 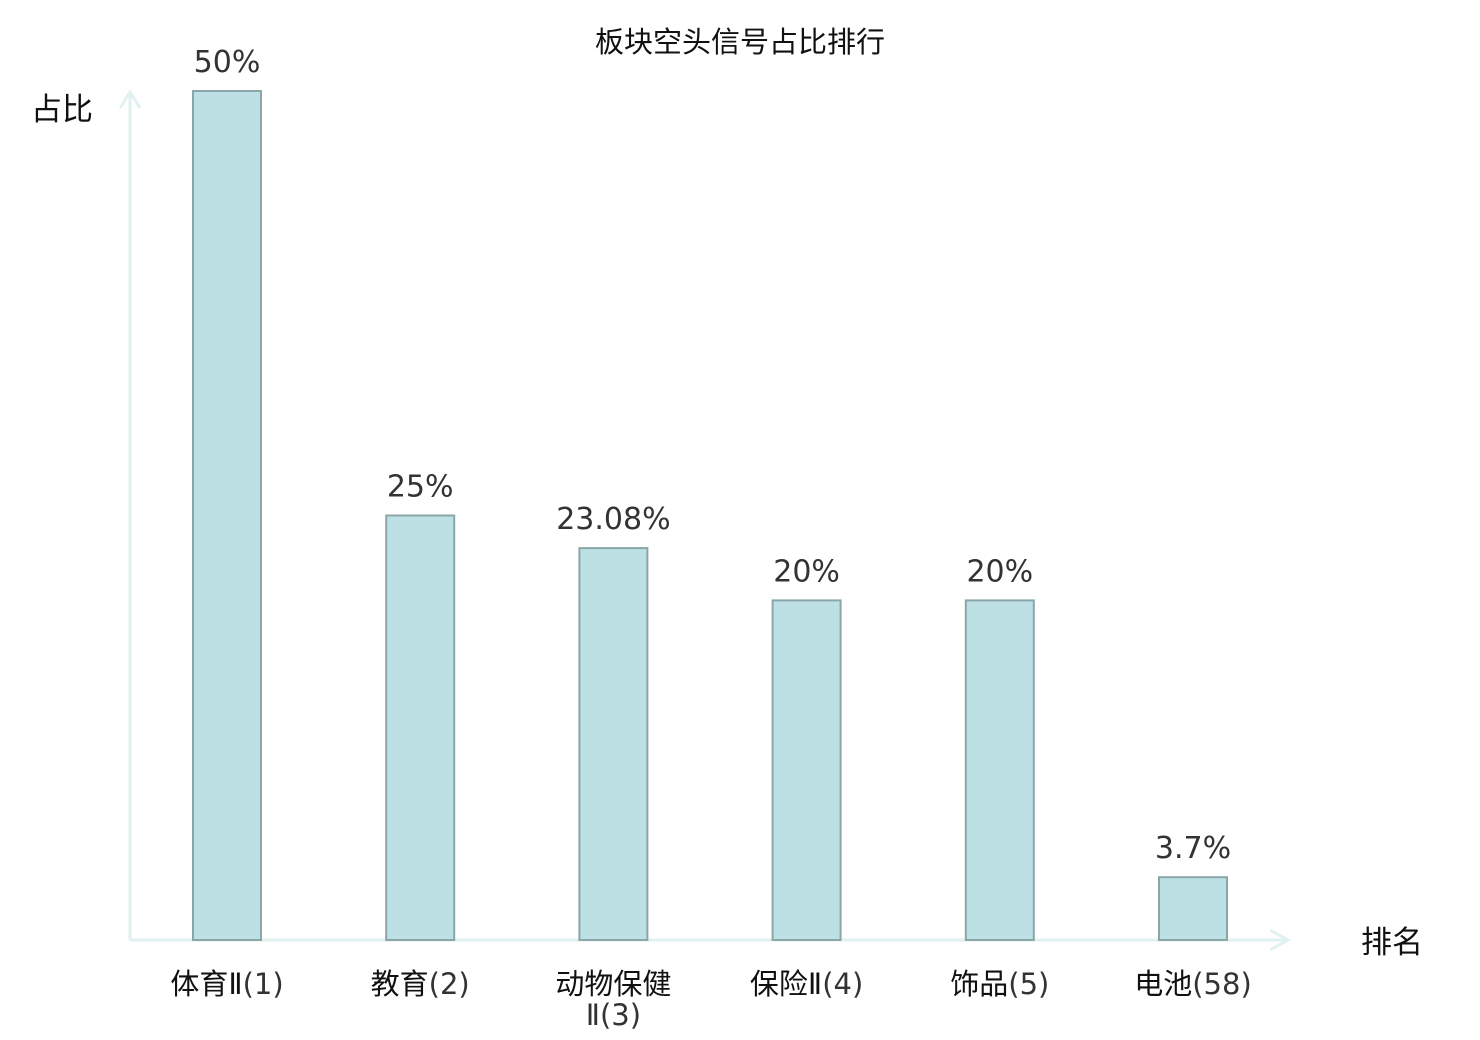 I want to click on category-rank: (4), so click(x=842, y=984).